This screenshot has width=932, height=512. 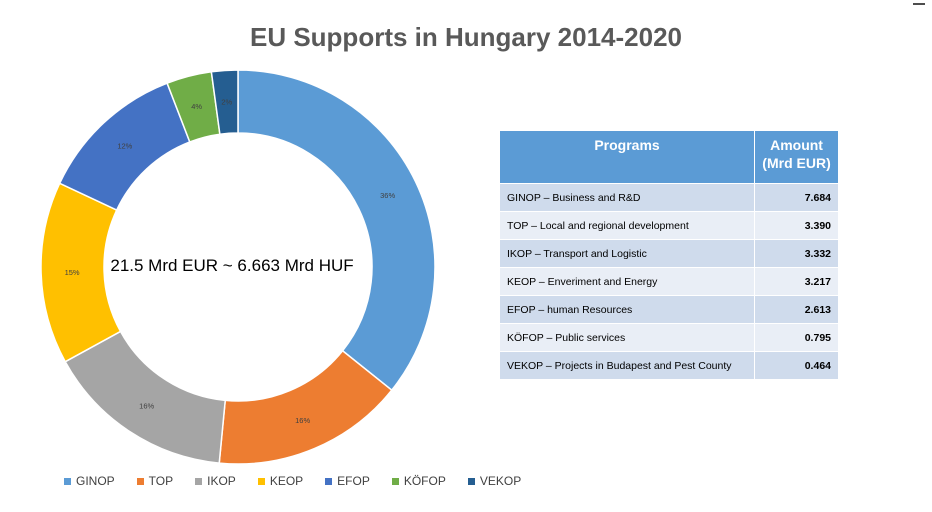 I want to click on data-label-vekop: 2%, so click(x=226, y=101).